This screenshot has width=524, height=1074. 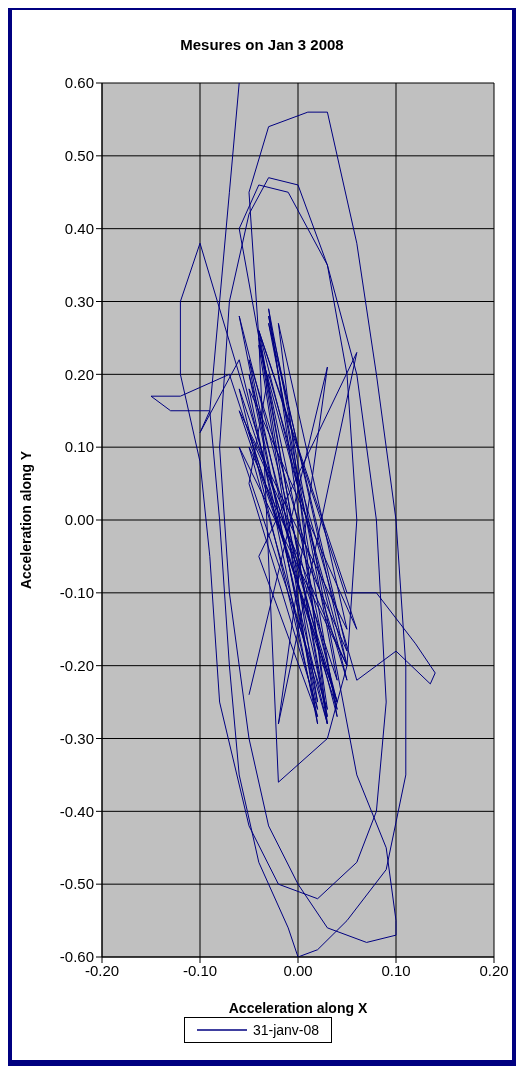 What do you see at coordinates (79, 374) in the screenshot?
I see `y-tick-label: 0.20` at bounding box center [79, 374].